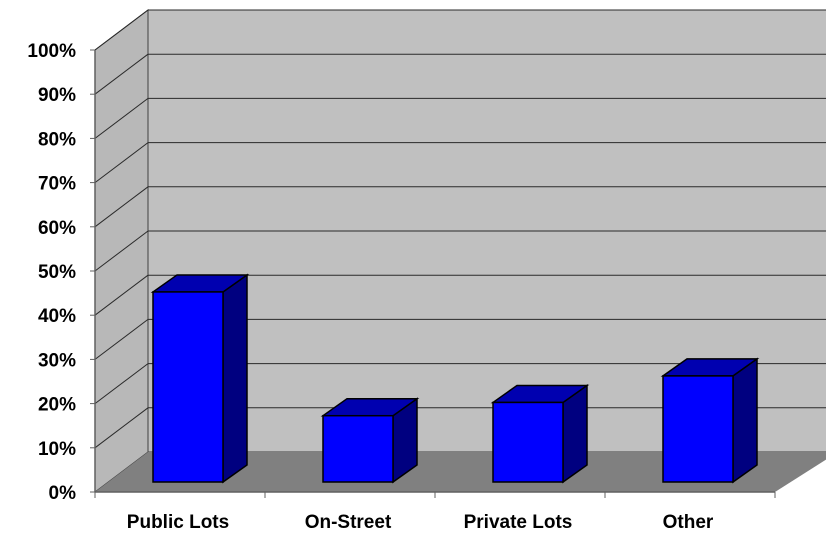  Describe the element at coordinates (348, 522) in the screenshot. I see `x-category-label: On-Street` at that location.